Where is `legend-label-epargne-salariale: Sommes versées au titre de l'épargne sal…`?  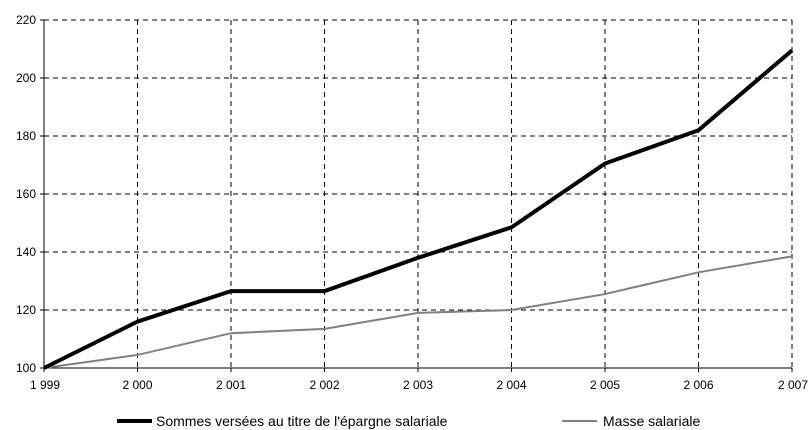
legend-label-epargne-salariale: Sommes versées au titre de l'épargne sal… is located at coordinates (302, 421).